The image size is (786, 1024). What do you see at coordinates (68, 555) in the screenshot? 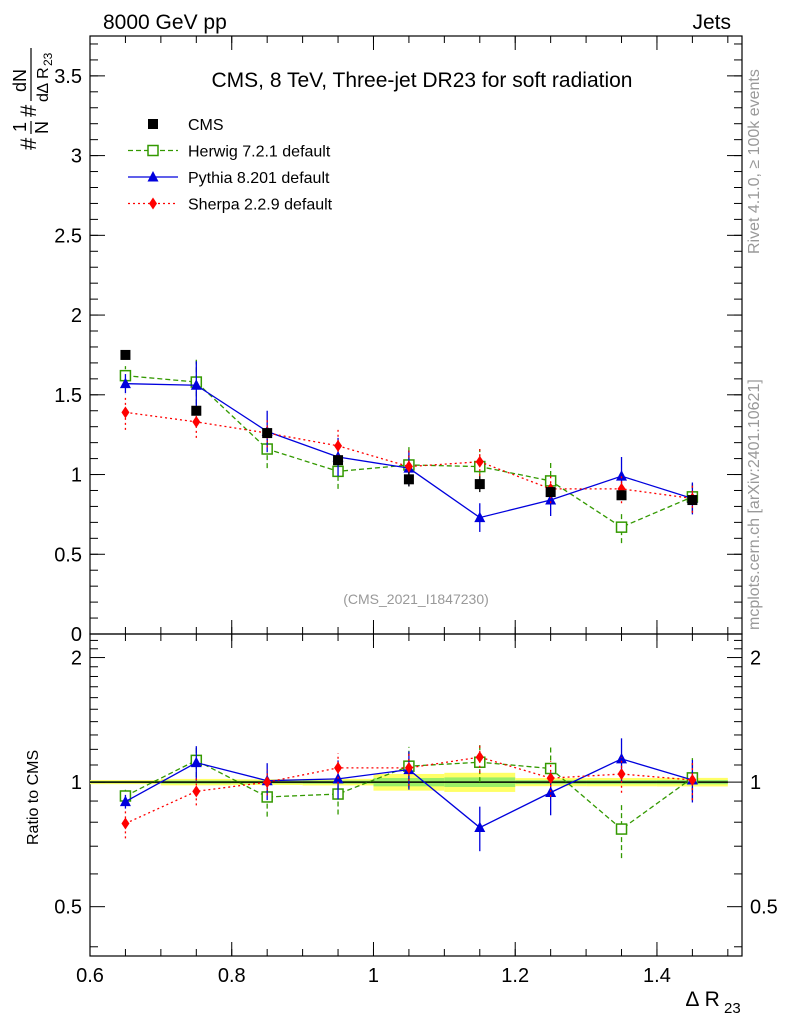
I see `y-tick-label: 0.5` at bounding box center [68, 555].